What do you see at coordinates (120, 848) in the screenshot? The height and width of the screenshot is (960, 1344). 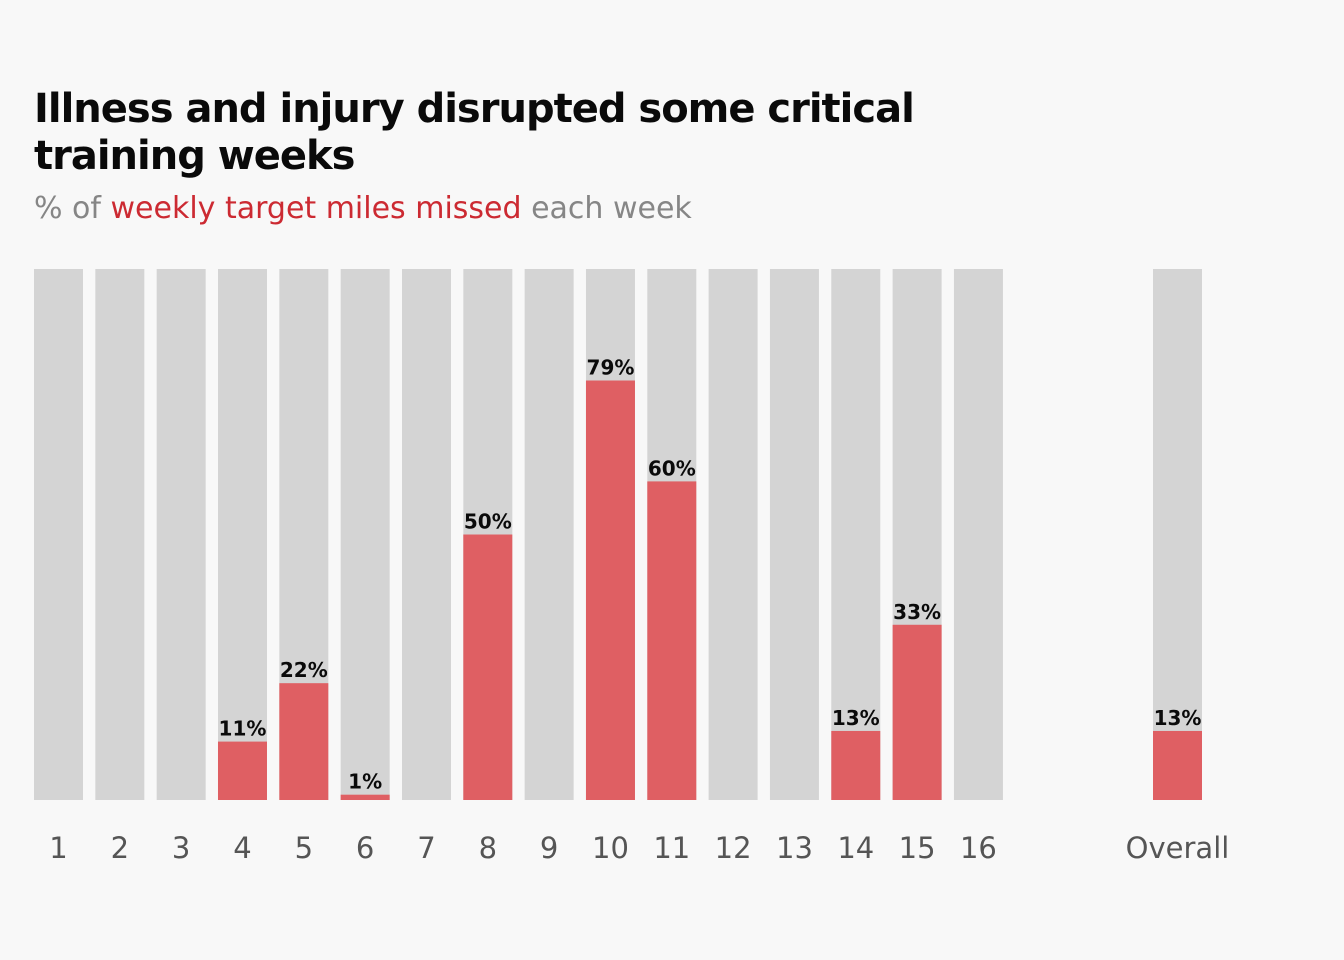 I see `category-label-2: 2` at bounding box center [120, 848].